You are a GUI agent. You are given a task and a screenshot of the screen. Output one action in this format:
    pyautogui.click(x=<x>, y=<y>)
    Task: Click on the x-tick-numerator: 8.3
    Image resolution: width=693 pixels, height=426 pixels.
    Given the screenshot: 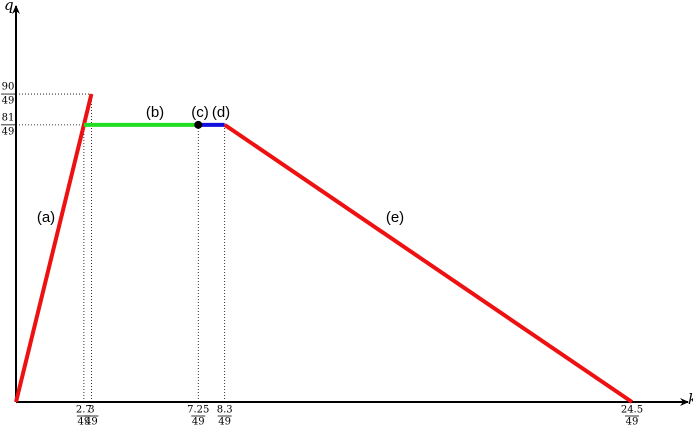 What is the action you would take?
    pyautogui.click(x=225, y=410)
    